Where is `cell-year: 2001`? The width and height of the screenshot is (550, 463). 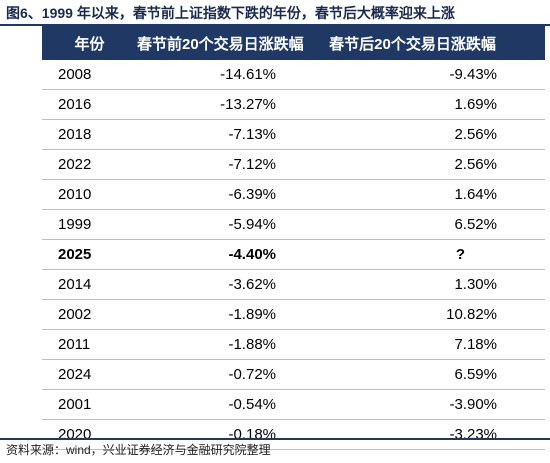 cell-year: 2001 is located at coordinates (89, 404).